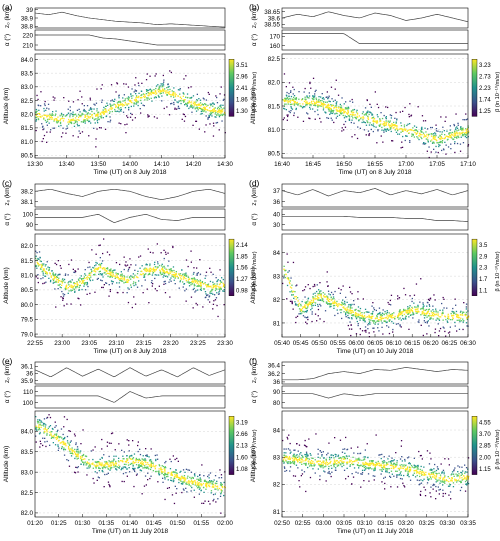 The image size is (500, 541). Describe the element at coordinates (30, 225) in the screenshot. I see `y-tick-label: 90` at that location.